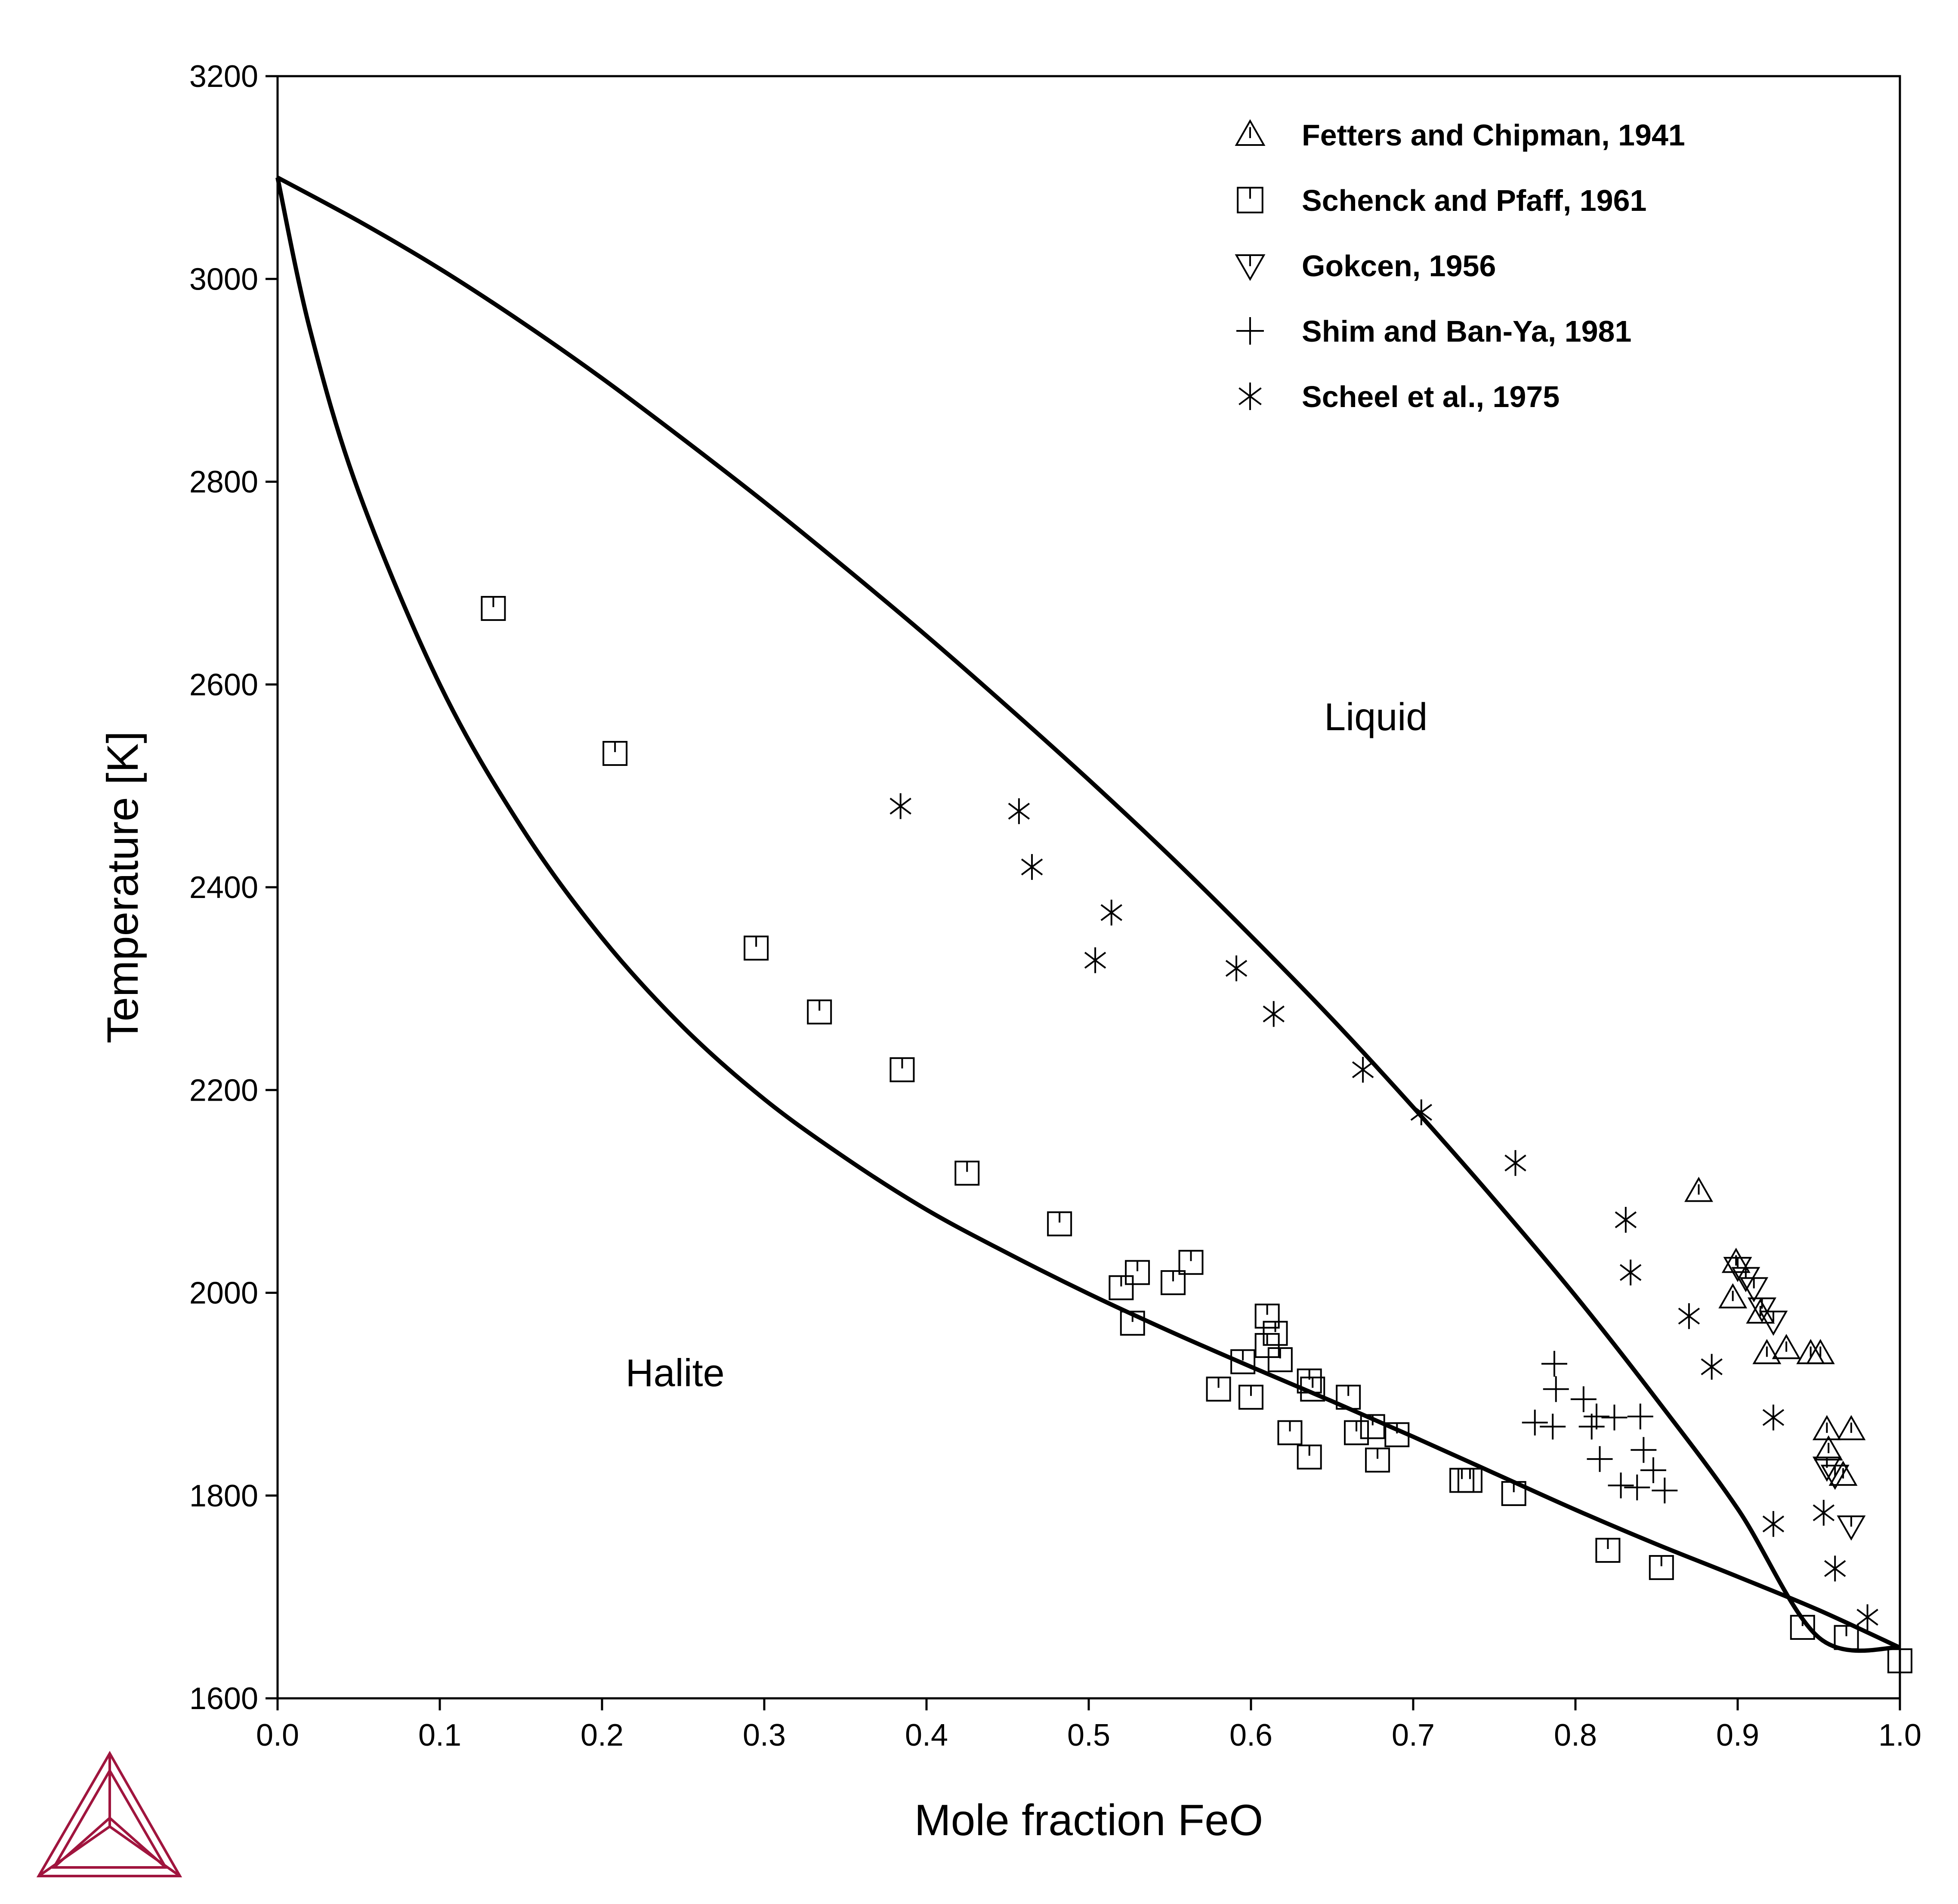 The width and height of the screenshot is (1958, 1904). What do you see at coordinates (1431, 397) in the screenshot?
I see `legend-label: Scheel et al., 1975` at bounding box center [1431, 397].